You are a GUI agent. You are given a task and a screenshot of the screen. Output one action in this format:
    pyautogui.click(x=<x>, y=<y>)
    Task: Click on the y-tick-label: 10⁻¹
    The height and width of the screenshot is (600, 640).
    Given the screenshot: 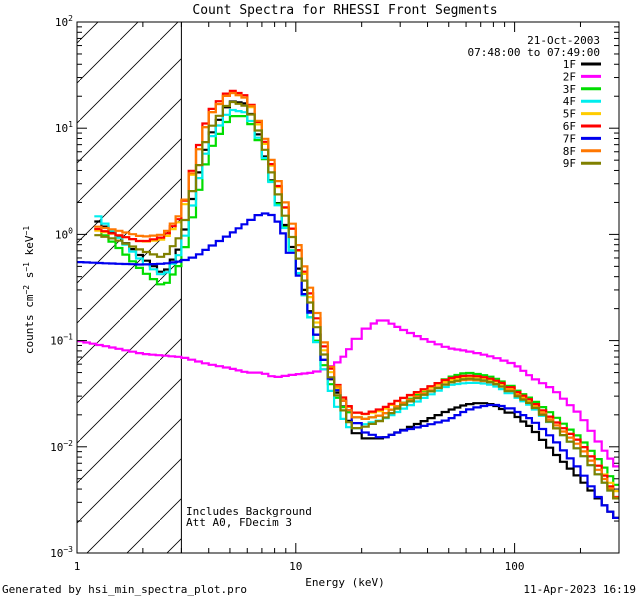 What is the action you would take?
    pyautogui.click(x=61, y=340)
    